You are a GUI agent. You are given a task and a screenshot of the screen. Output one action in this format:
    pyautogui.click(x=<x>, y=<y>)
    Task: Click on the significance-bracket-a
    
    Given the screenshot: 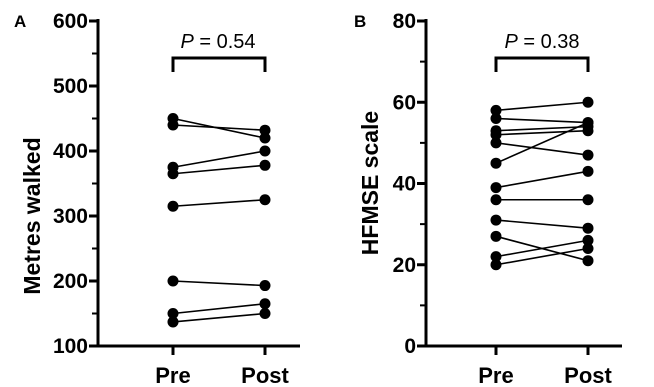 What is the action you would take?
    pyautogui.click(x=219, y=64)
    